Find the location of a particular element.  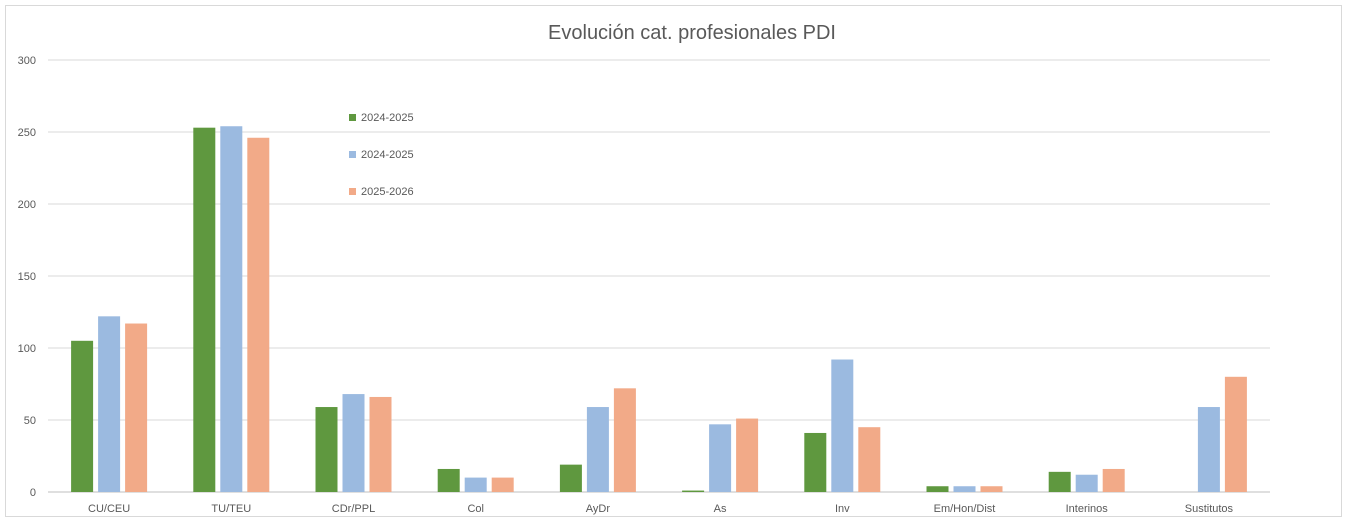

chart-title: Evolución cat. profesionales PDI is located at coordinates (692, 33).